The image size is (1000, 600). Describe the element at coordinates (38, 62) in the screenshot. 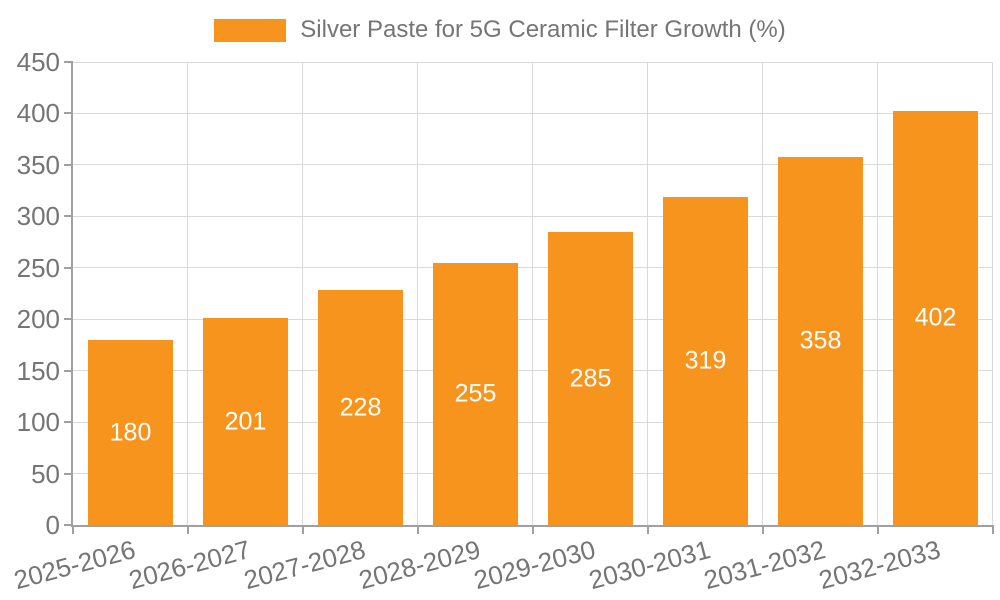

I see `y-axis-tick-label: 450` at that location.